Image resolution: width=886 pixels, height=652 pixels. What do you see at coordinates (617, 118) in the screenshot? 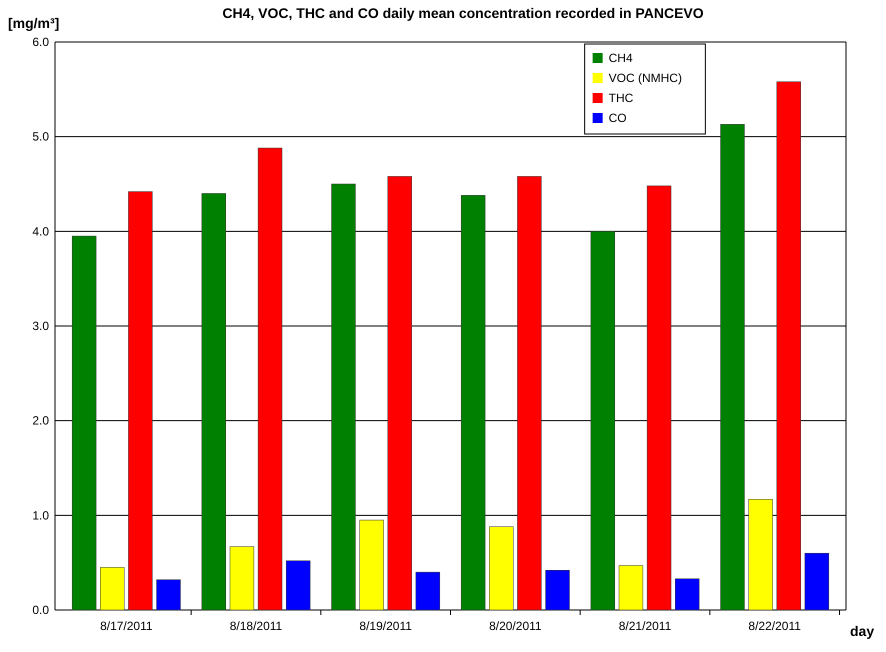
I see `legend-label: CO` at bounding box center [617, 118].